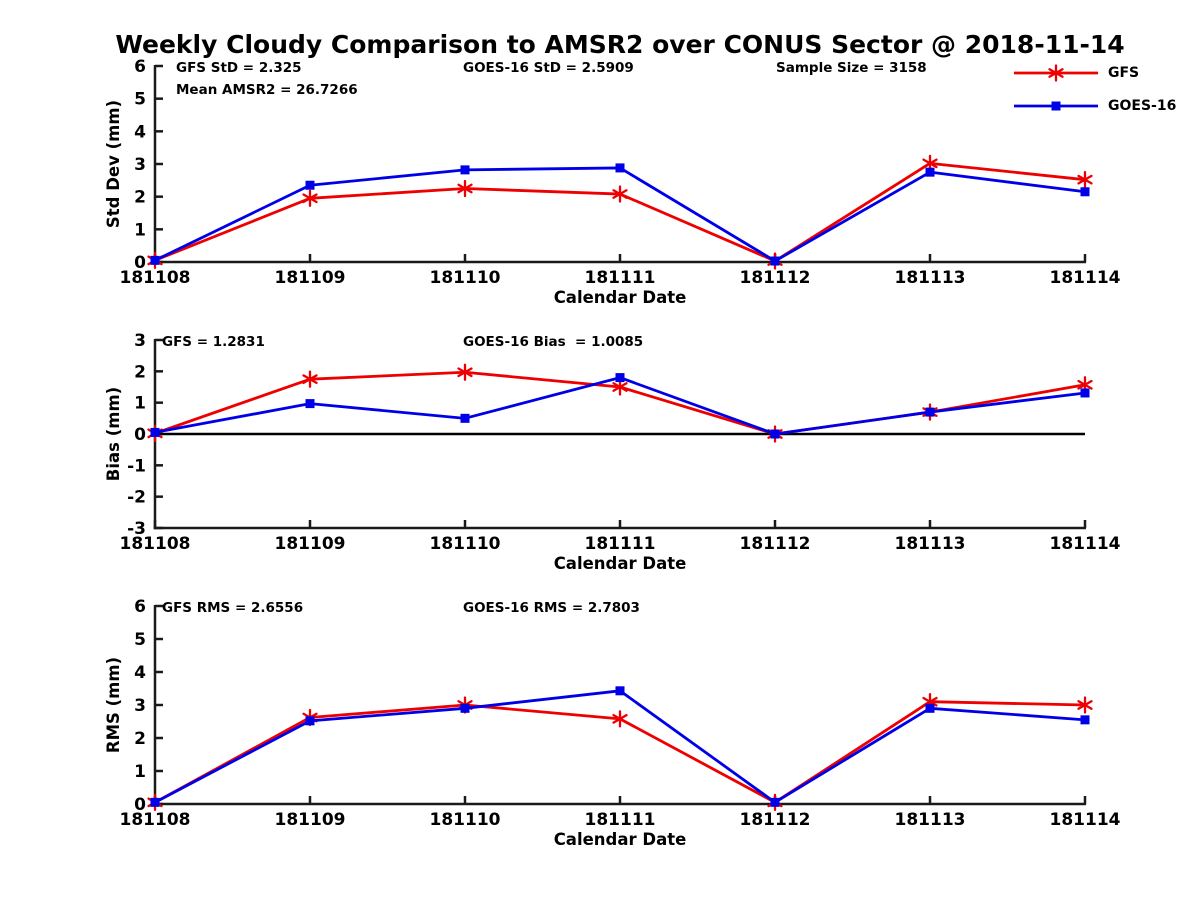 The image size is (1200, 900). What do you see at coordinates (1105, 73) in the screenshot?
I see `legend-item-gfs: GFS` at bounding box center [1105, 73].